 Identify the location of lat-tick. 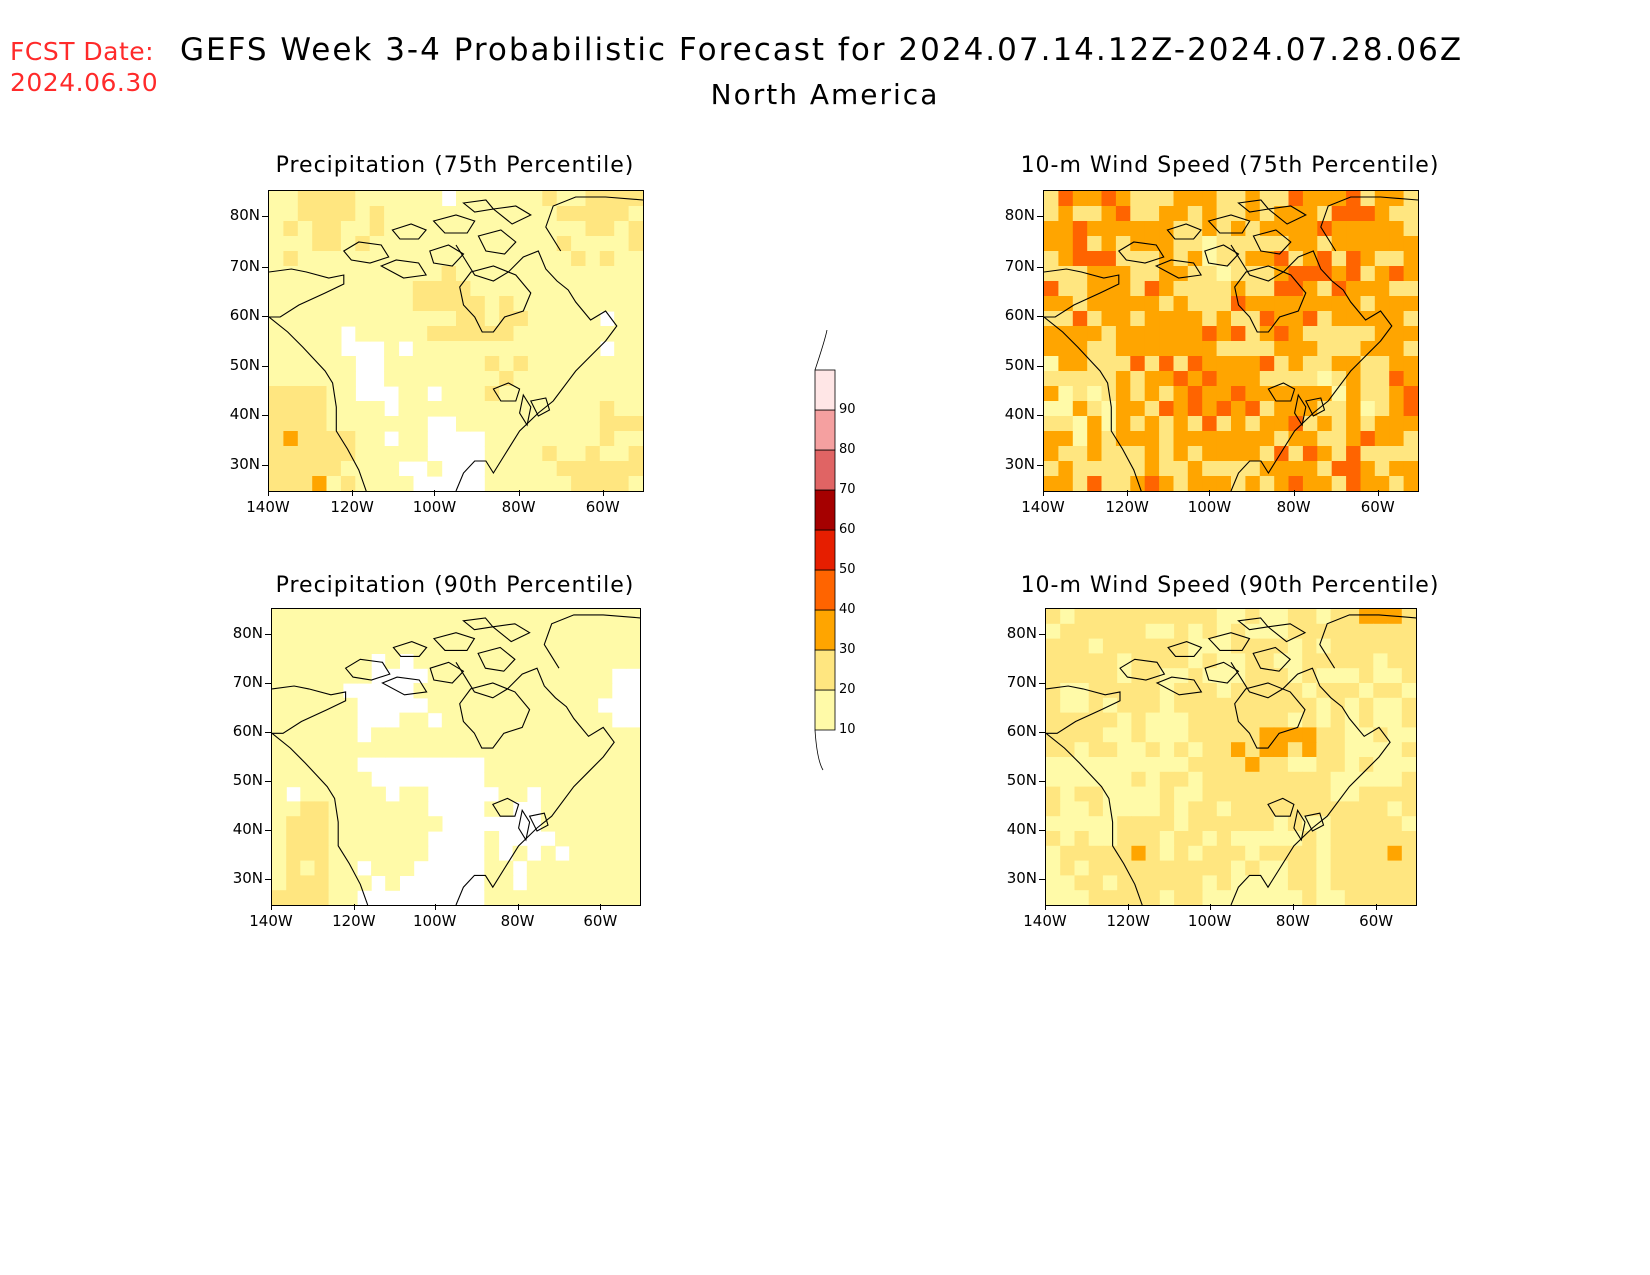
(1042, 782).